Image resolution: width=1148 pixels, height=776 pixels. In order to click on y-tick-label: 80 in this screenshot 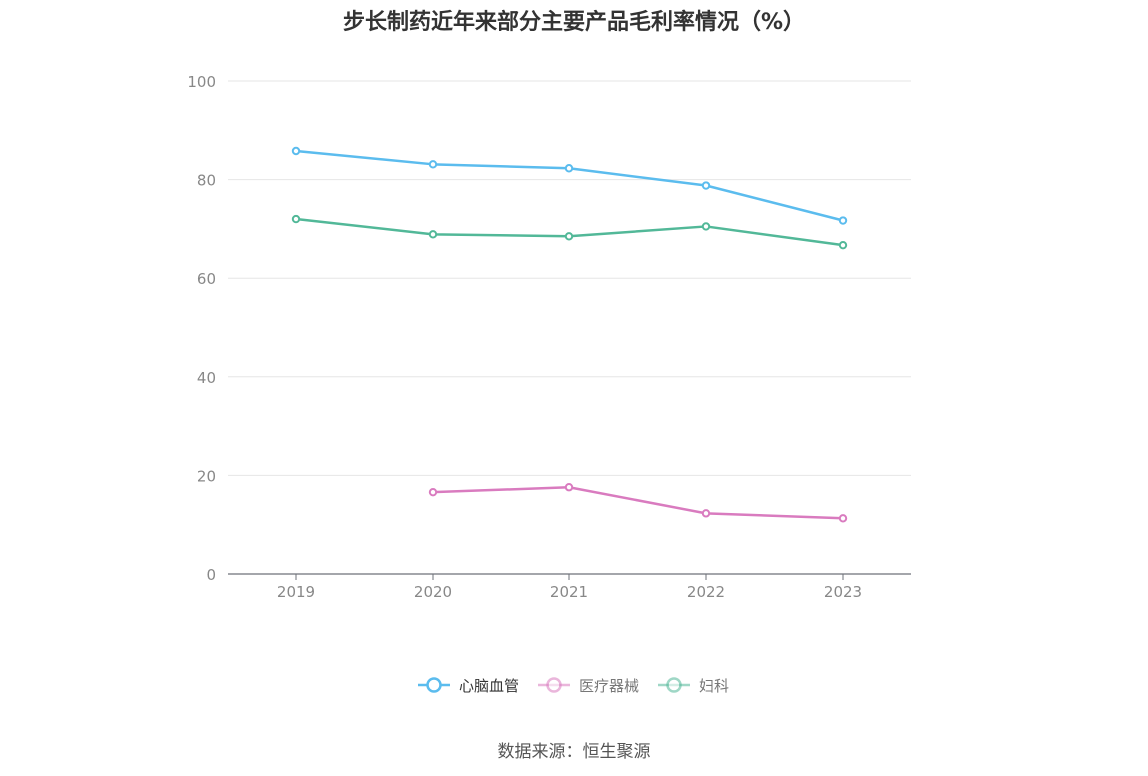, I will do `click(206, 181)`.